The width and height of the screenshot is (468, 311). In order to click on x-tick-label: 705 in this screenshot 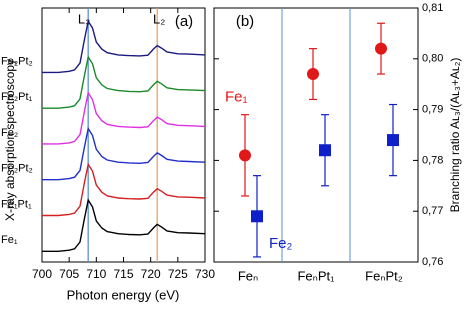, I will do `click(69, 274)`.